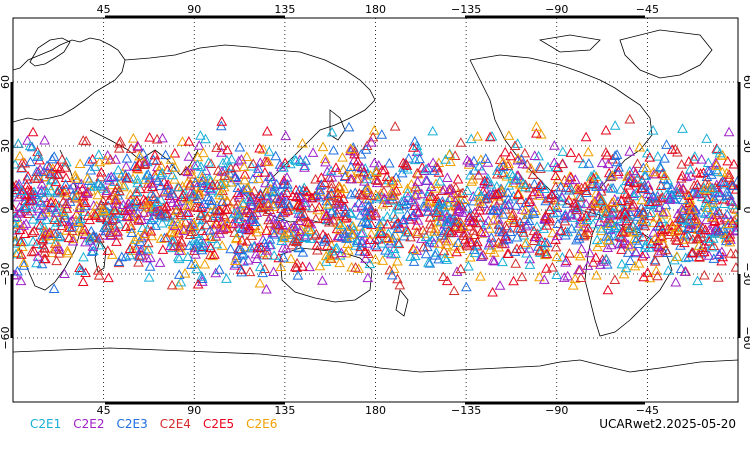 The image size is (750, 450). Describe the element at coordinates (6, 273) in the screenshot. I see `left-tick-label: −30` at that location.